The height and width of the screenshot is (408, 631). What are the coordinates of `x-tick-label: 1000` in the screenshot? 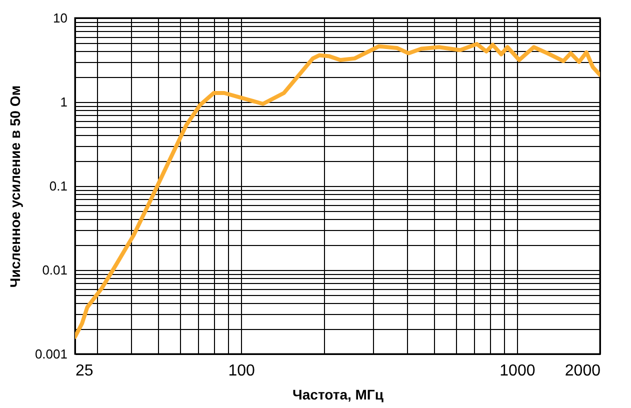 It's located at (518, 371).